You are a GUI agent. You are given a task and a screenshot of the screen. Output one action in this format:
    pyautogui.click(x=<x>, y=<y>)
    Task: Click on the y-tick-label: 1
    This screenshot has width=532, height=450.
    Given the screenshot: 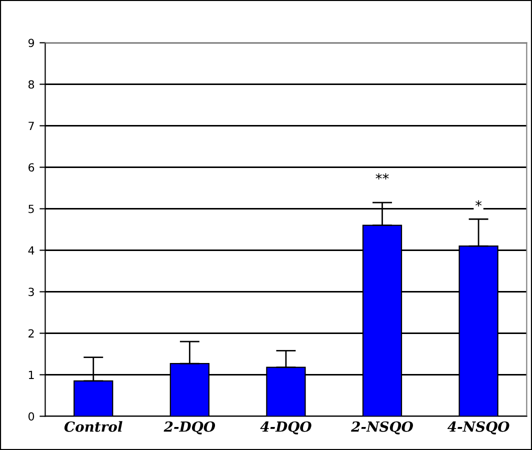 What is the action you would take?
    pyautogui.click(x=31, y=374)
    